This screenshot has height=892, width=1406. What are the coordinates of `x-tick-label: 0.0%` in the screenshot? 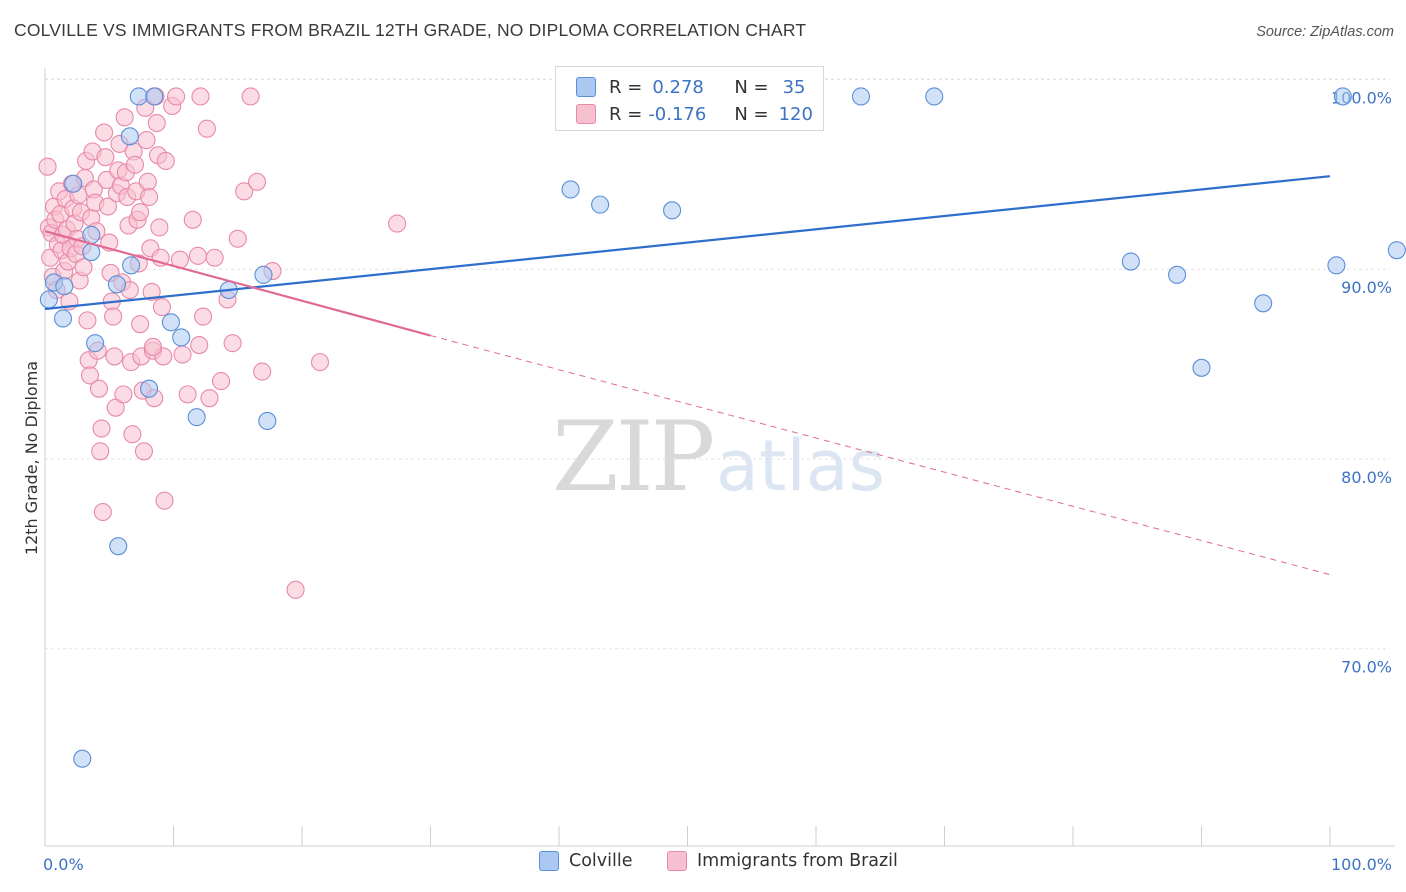 It's located at (63, 864).